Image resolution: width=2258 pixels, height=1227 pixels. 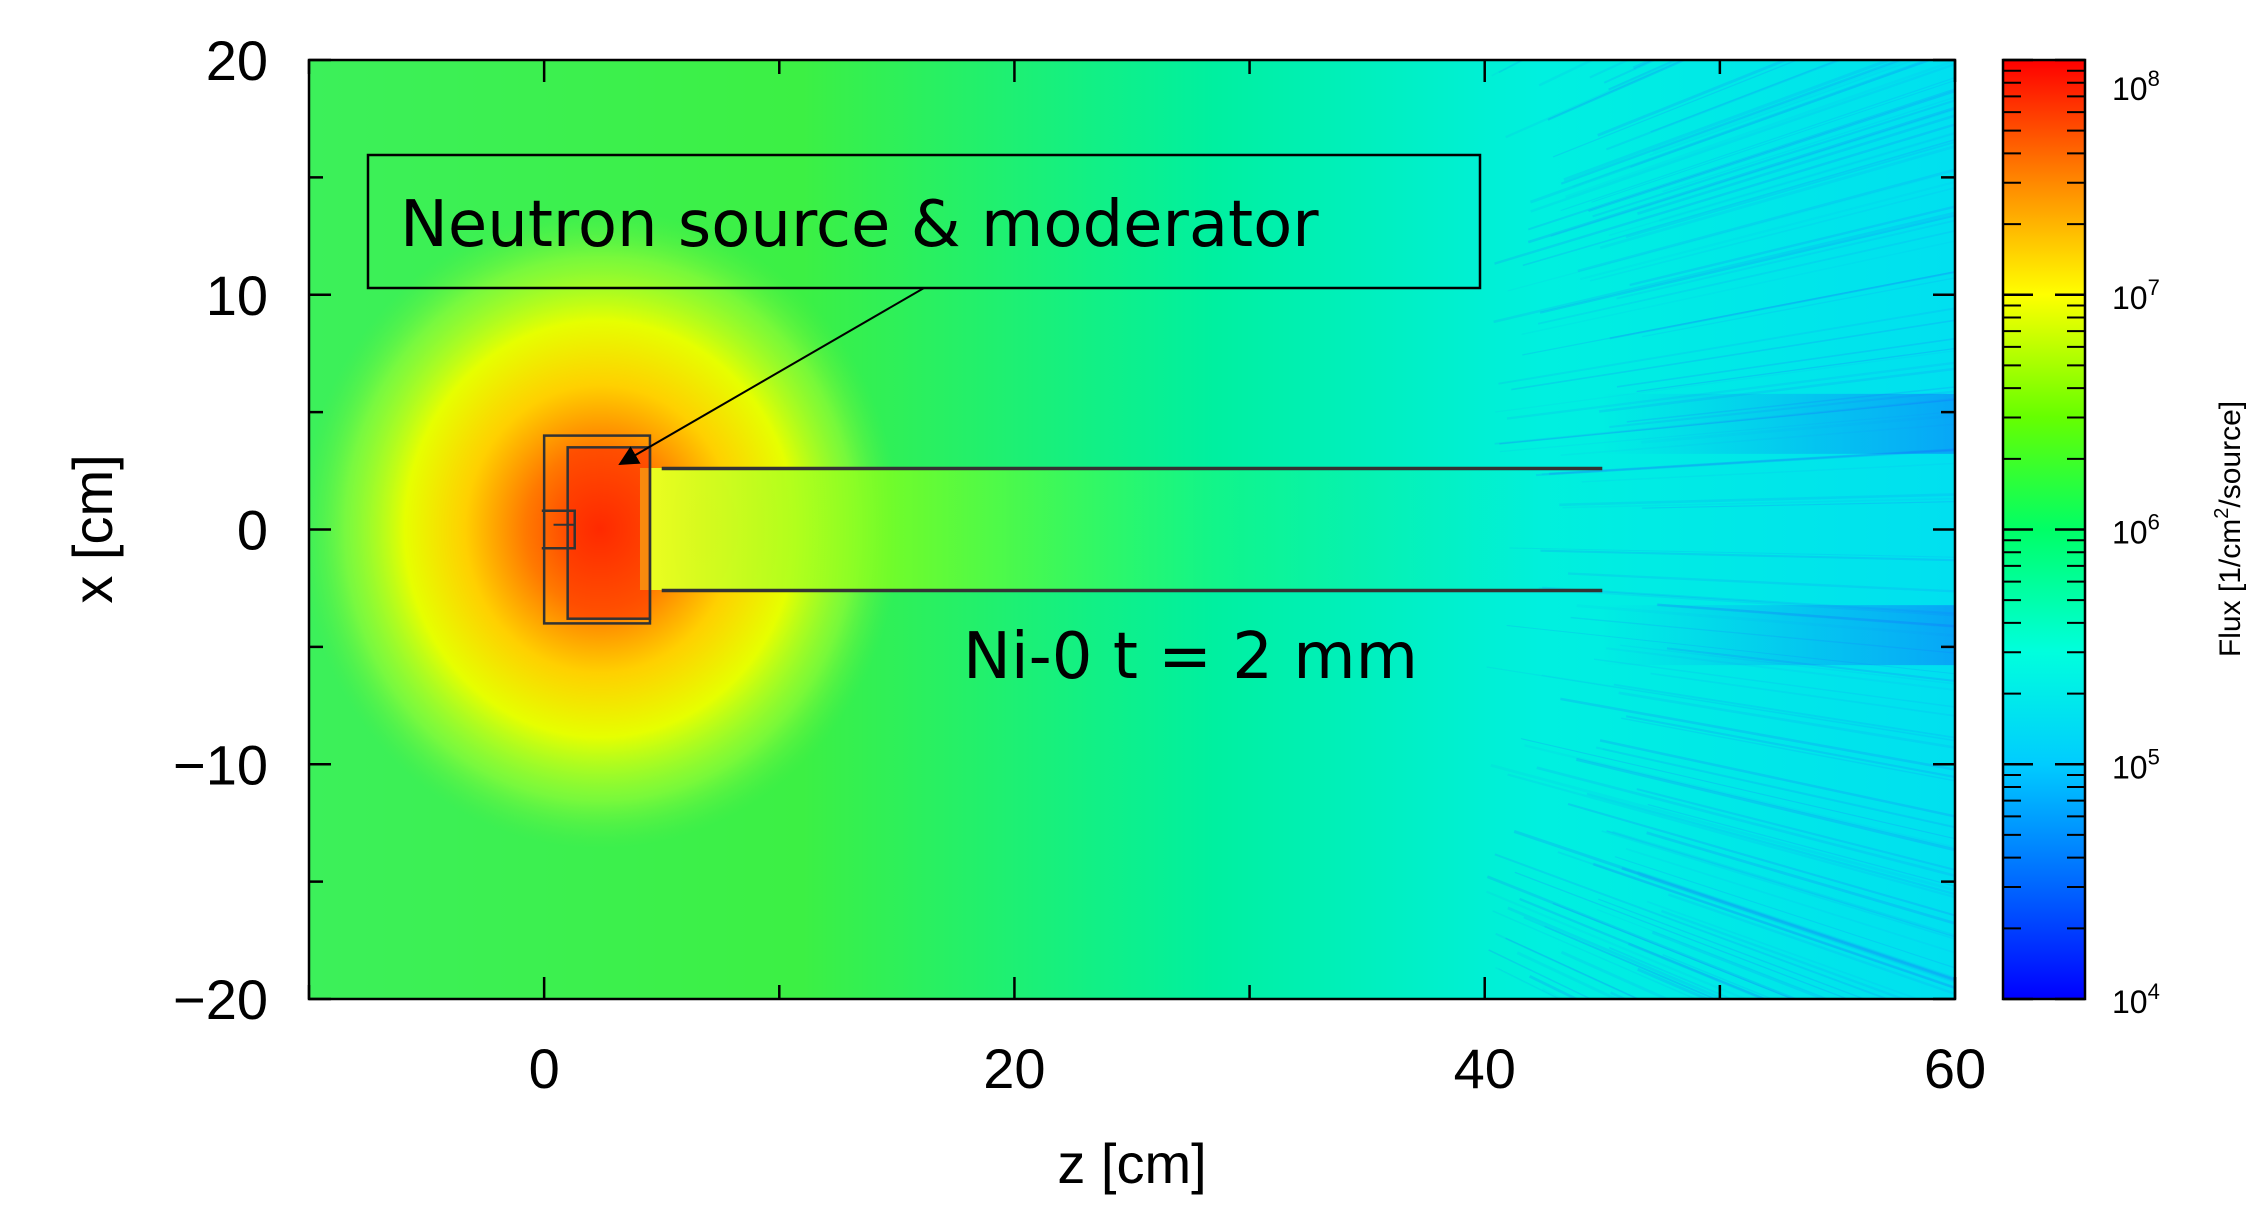 What do you see at coordinates (2136, 86) in the screenshot?
I see `colorbar-tick-label: 10⁸` at bounding box center [2136, 86].